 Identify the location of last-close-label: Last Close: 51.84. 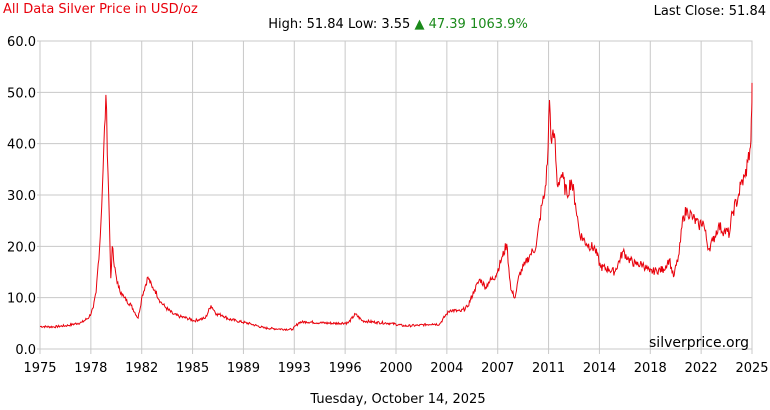
(709, 11).